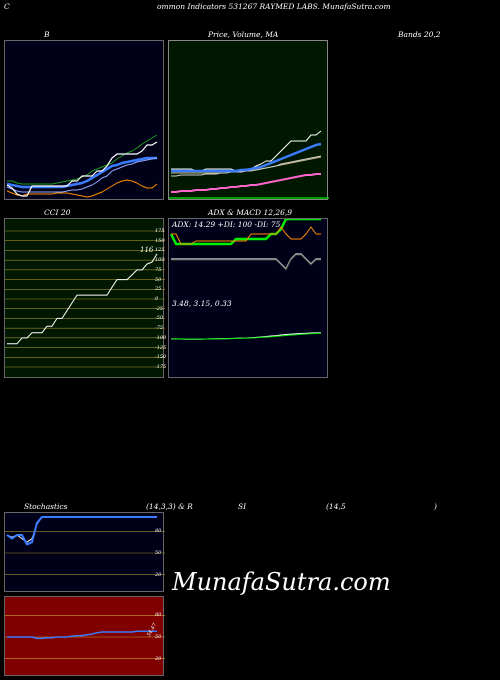 This screenshot has width=500, height=680. I want to click on adx-line, so click(246, 261).